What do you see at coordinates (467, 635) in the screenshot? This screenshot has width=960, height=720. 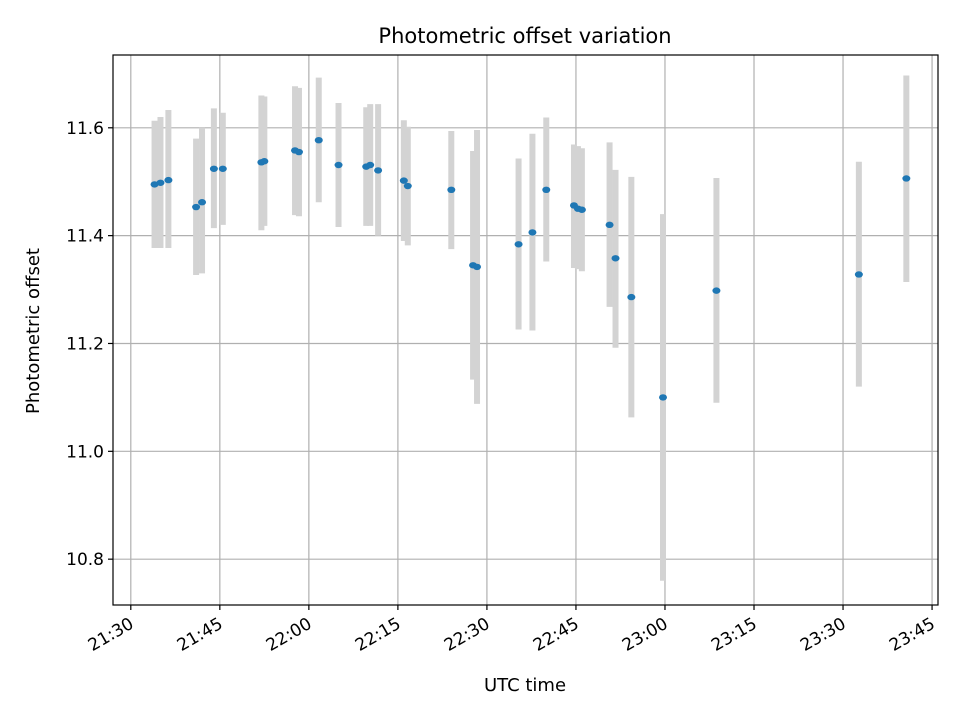 I see `x-tick-label: 22:30` at bounding box center [467, 635].